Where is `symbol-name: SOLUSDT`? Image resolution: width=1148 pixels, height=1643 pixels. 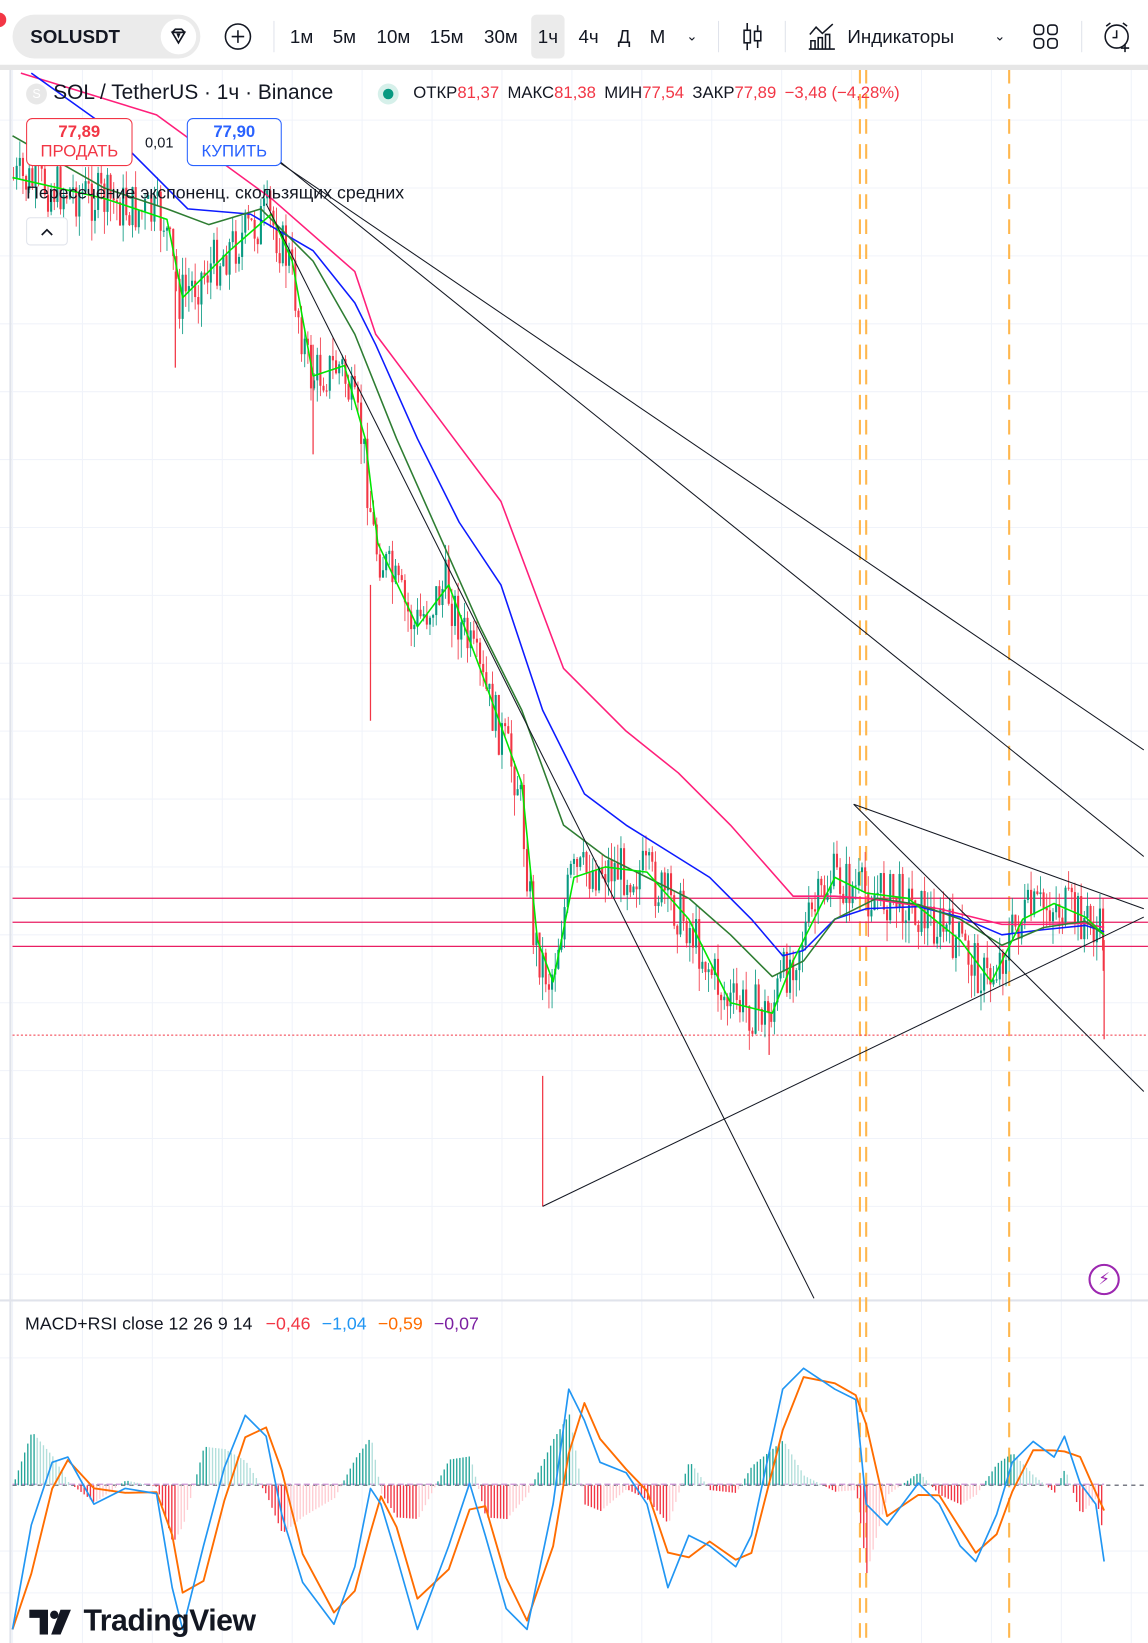
symbol-name: SOLUSDT is located at coordinates (75, 37).